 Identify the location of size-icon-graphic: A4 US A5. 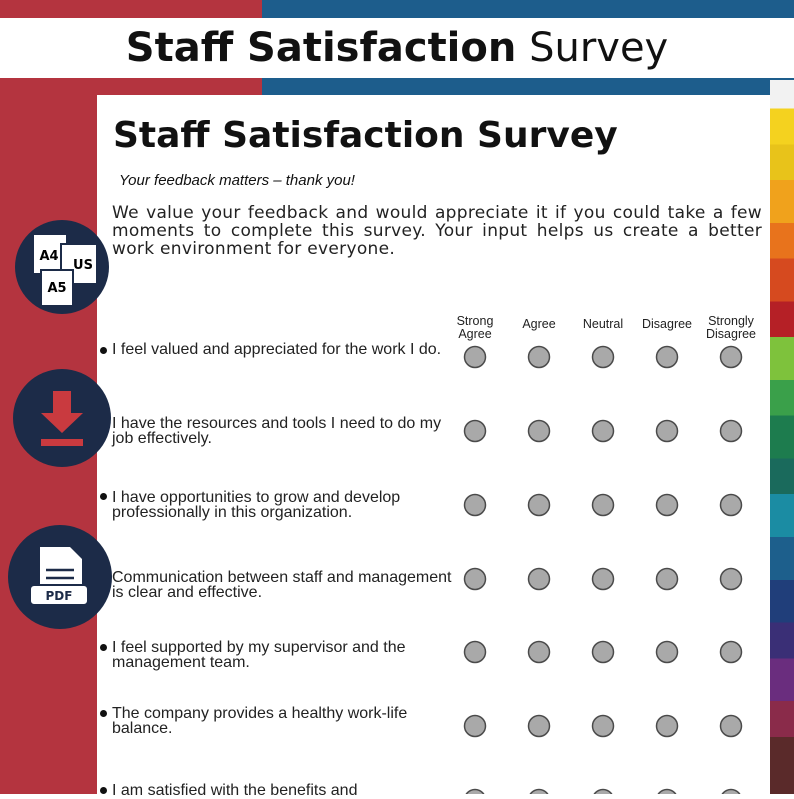
(65, 270).